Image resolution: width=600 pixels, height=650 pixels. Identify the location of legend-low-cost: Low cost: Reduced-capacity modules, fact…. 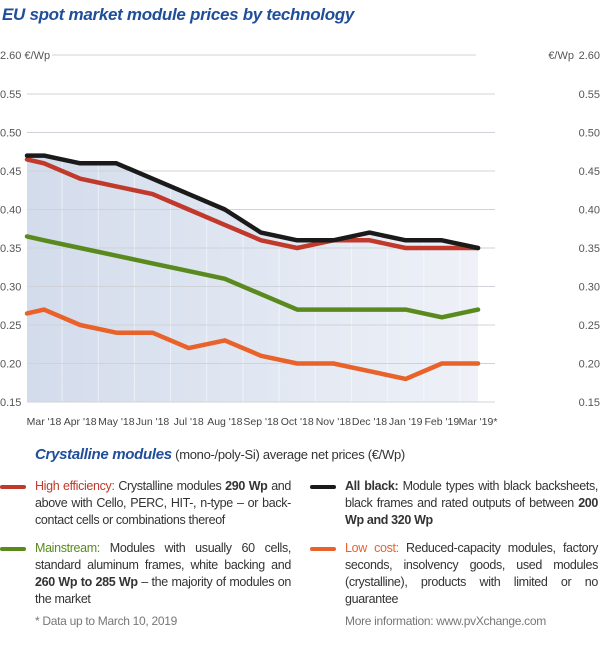
(454, 574).